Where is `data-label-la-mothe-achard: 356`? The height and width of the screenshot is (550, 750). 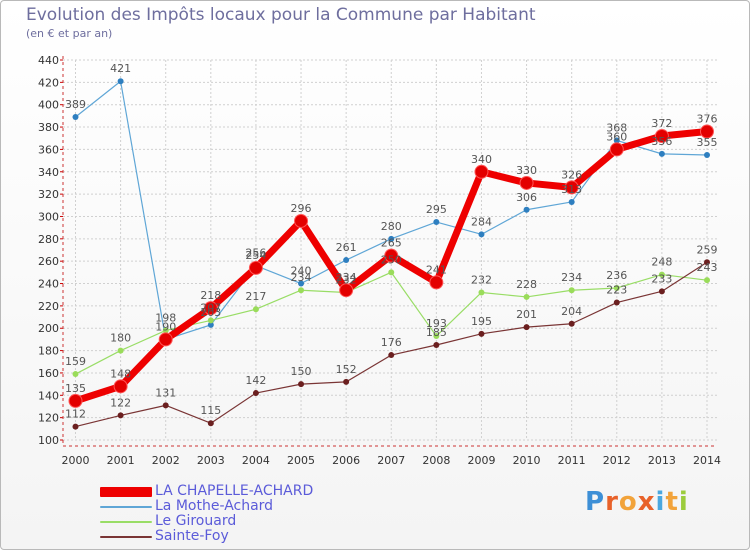 data-label-la-mothe-achard: 356 is located at coordinates (661, 141).